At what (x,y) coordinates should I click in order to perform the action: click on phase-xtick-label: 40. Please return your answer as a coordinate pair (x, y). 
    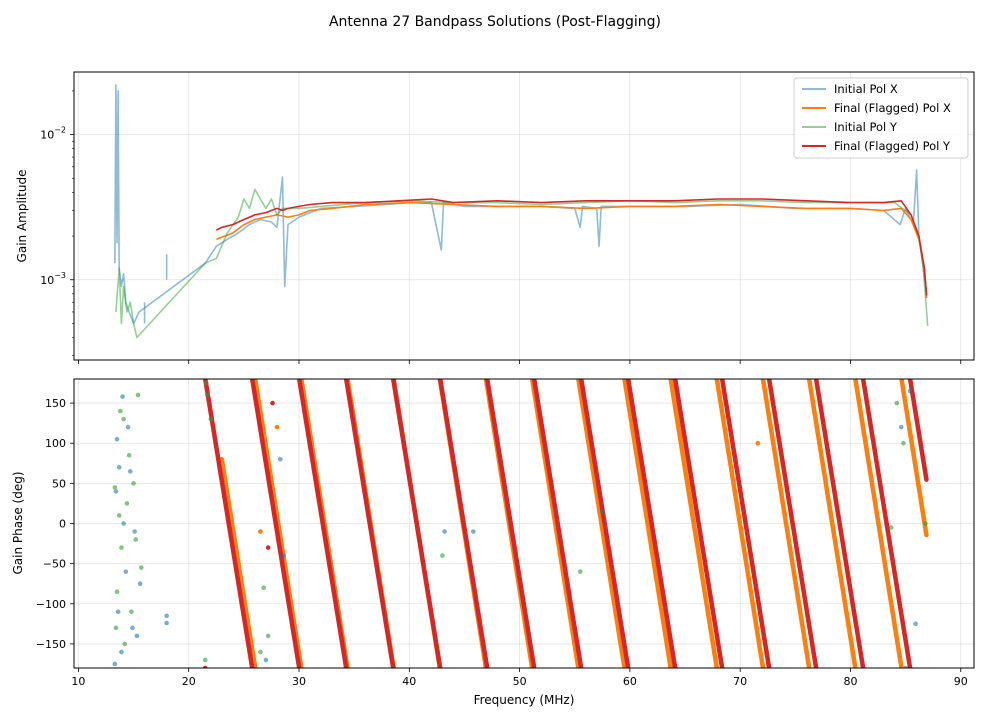
    Looking at the image, I should click on (409, 681).